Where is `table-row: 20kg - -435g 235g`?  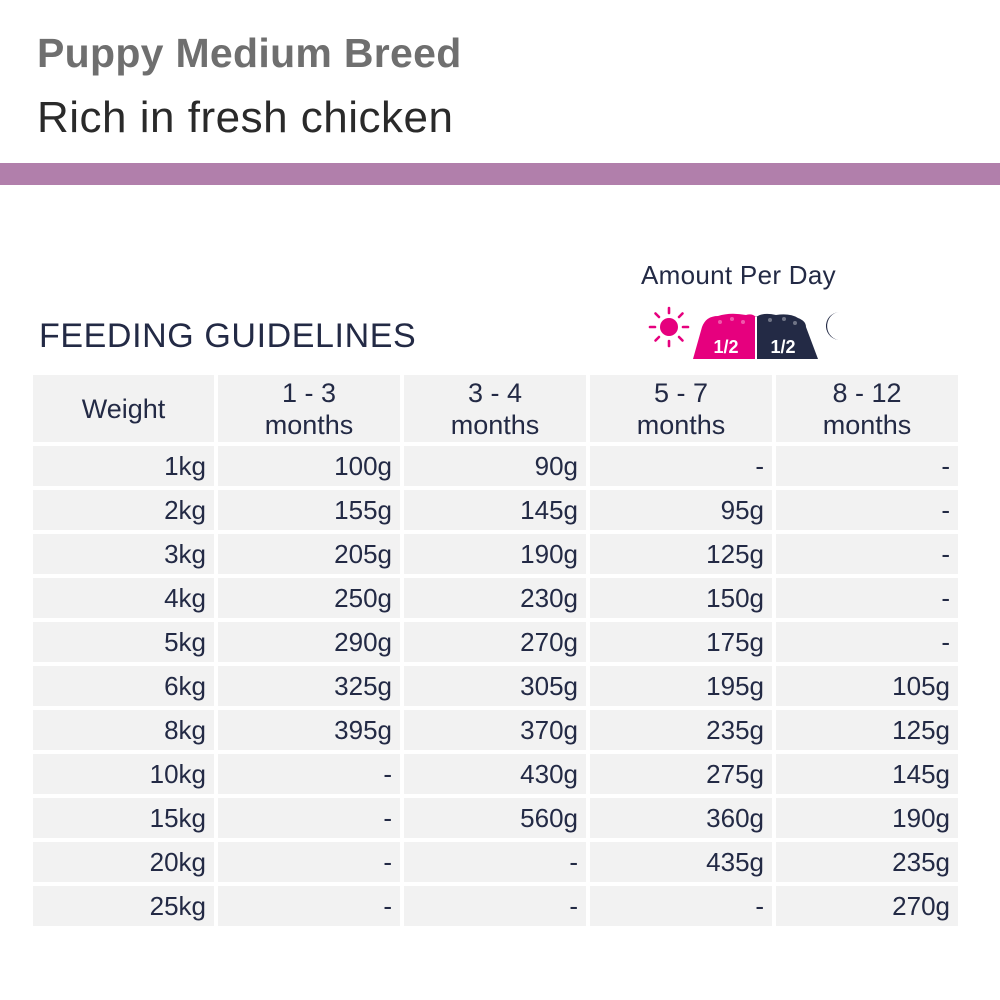 table-row: 20kg - -435g 235g is located at coordinates (495, 862).